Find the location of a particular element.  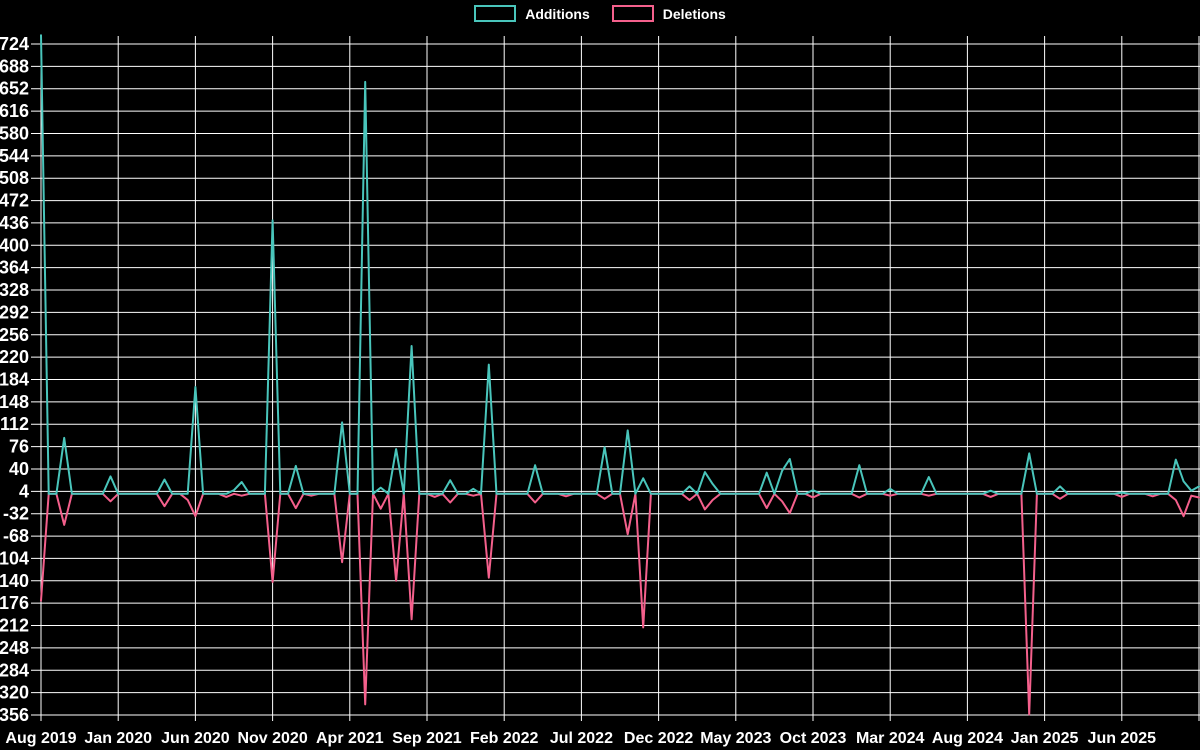

y-tick-label: -32 is located at coordinates (16, 514).